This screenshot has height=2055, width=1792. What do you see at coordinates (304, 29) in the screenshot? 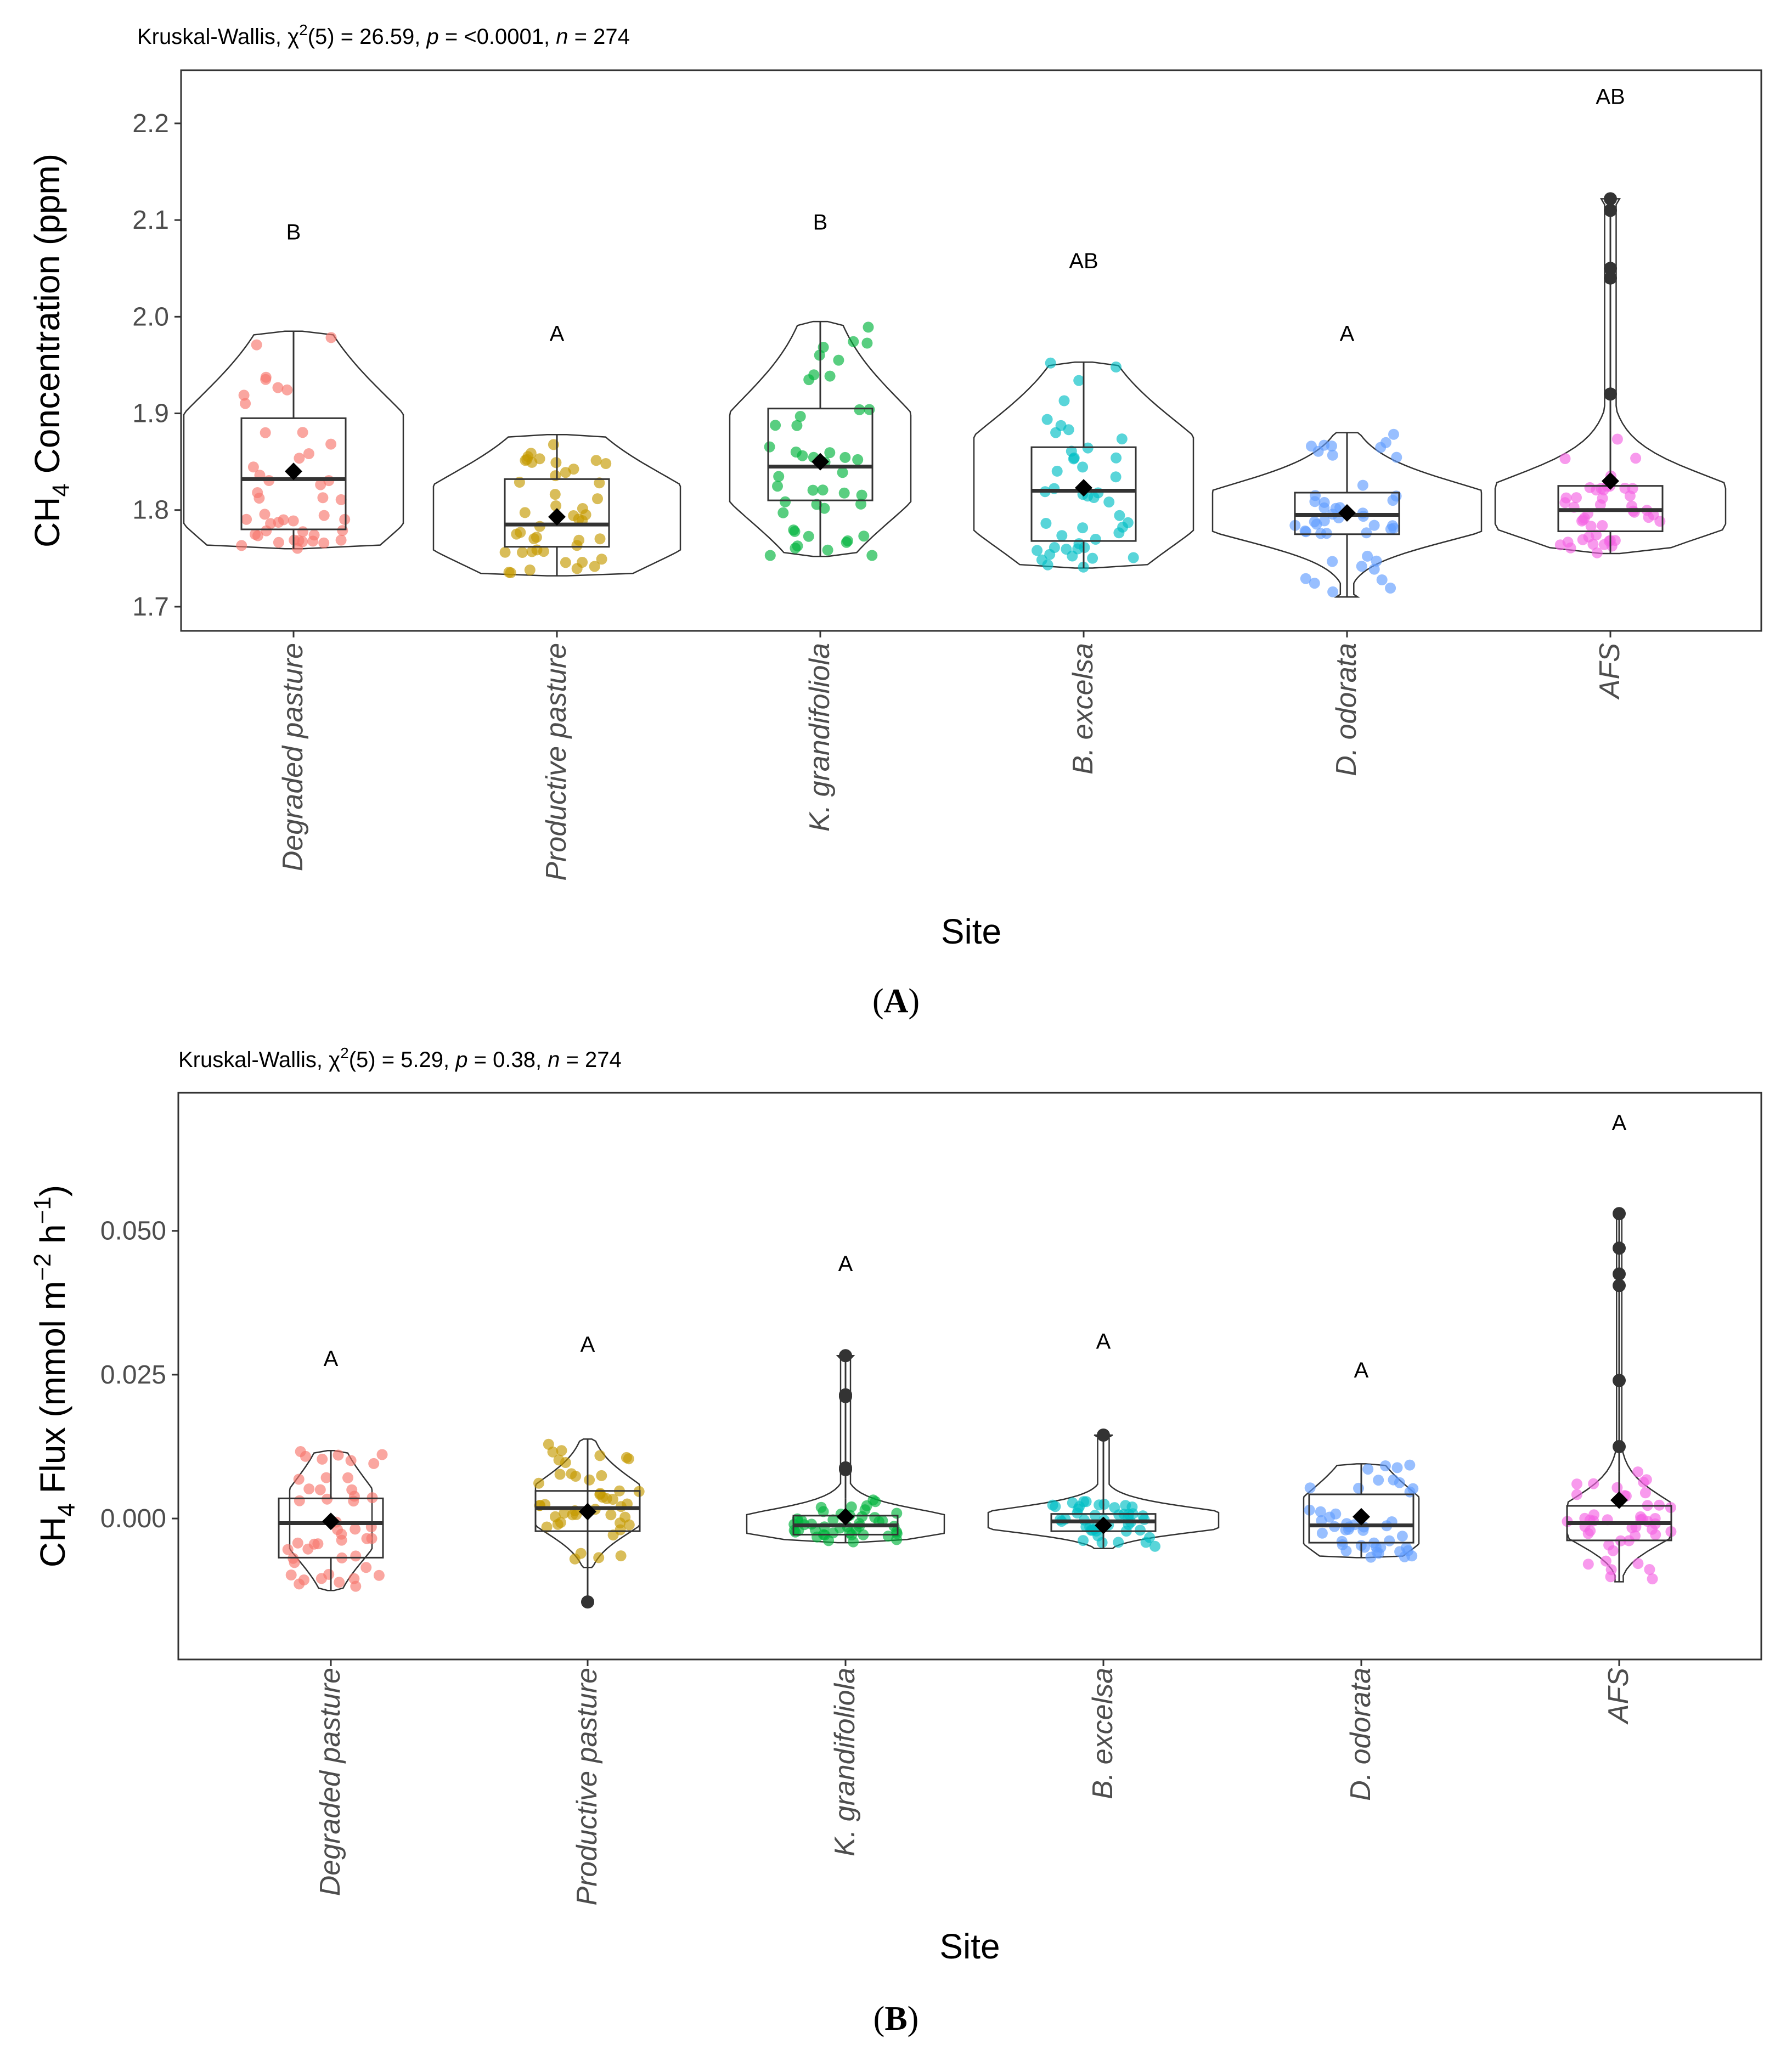
I see `stats-sup: 2` at bounding box center [304, 29].